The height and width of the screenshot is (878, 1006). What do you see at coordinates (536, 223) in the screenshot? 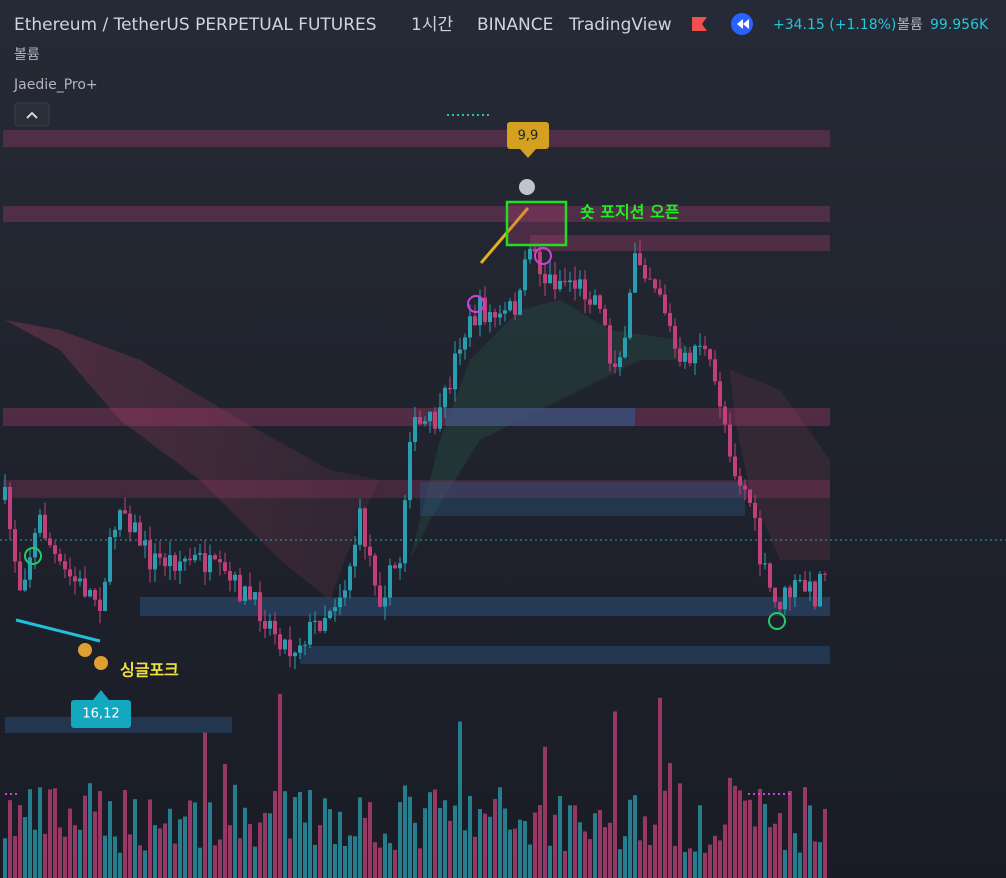
I see `short-box` at bounding box center [536, 223].